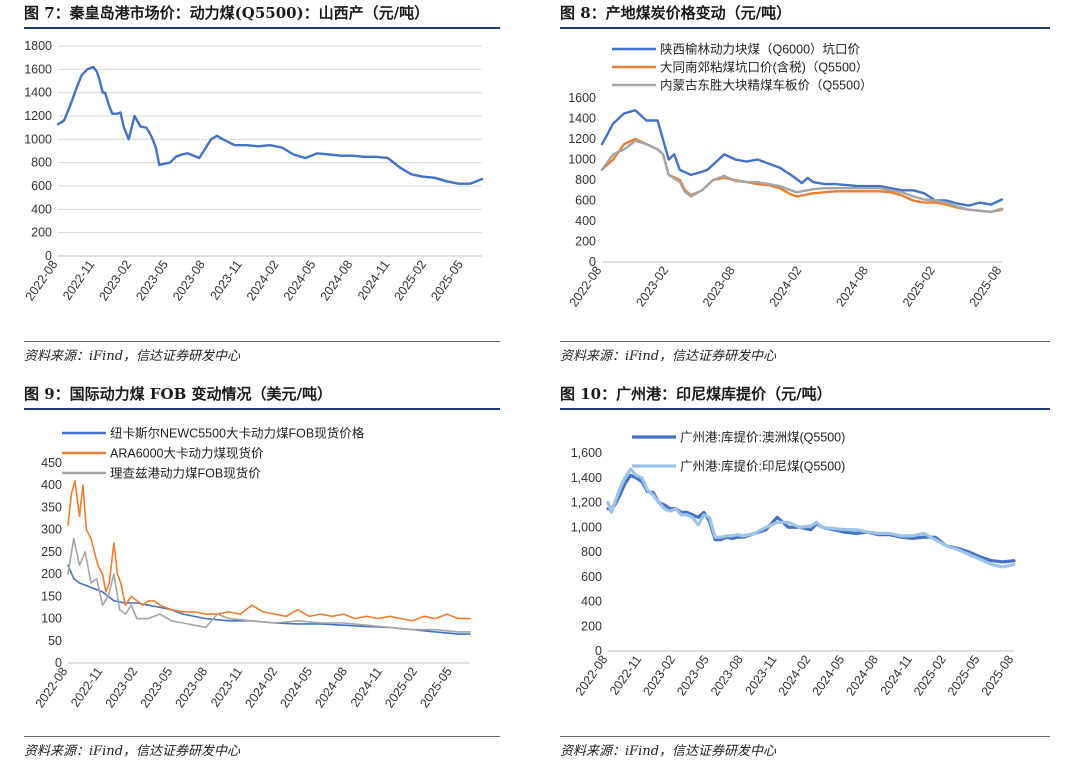  Describe the element at coordinates (762, 437) in the screenshot. I see `legend-label: 广州港:库提价:澳洲煤(Q5500)` at that location.